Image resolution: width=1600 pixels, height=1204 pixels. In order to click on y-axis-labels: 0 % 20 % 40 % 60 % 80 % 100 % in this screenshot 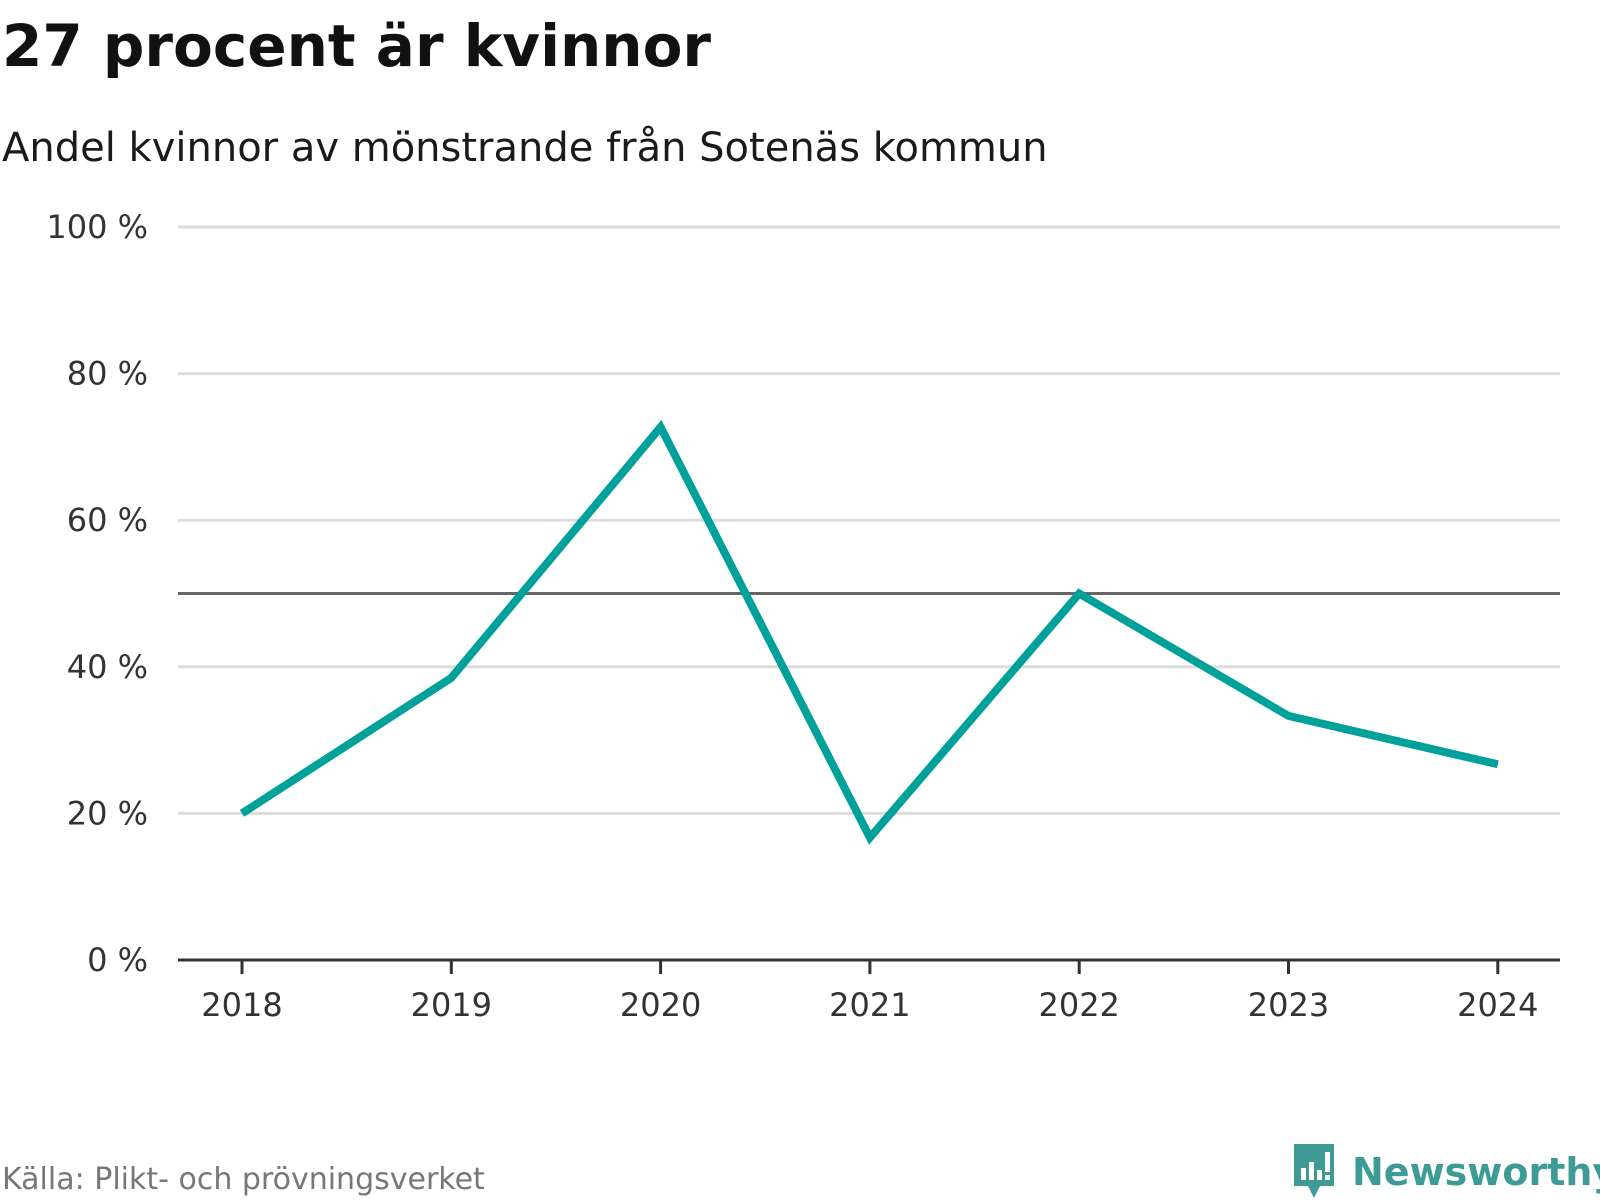, I will do `click(97, 593)`.